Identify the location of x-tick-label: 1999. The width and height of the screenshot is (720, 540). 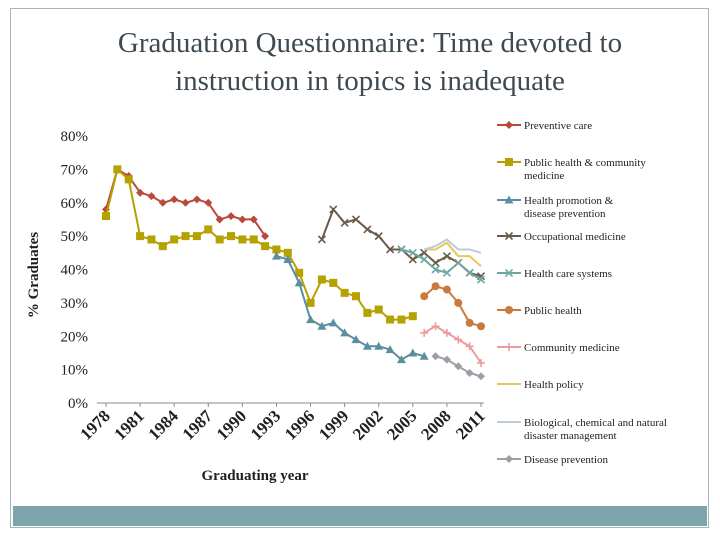
(333, 424).